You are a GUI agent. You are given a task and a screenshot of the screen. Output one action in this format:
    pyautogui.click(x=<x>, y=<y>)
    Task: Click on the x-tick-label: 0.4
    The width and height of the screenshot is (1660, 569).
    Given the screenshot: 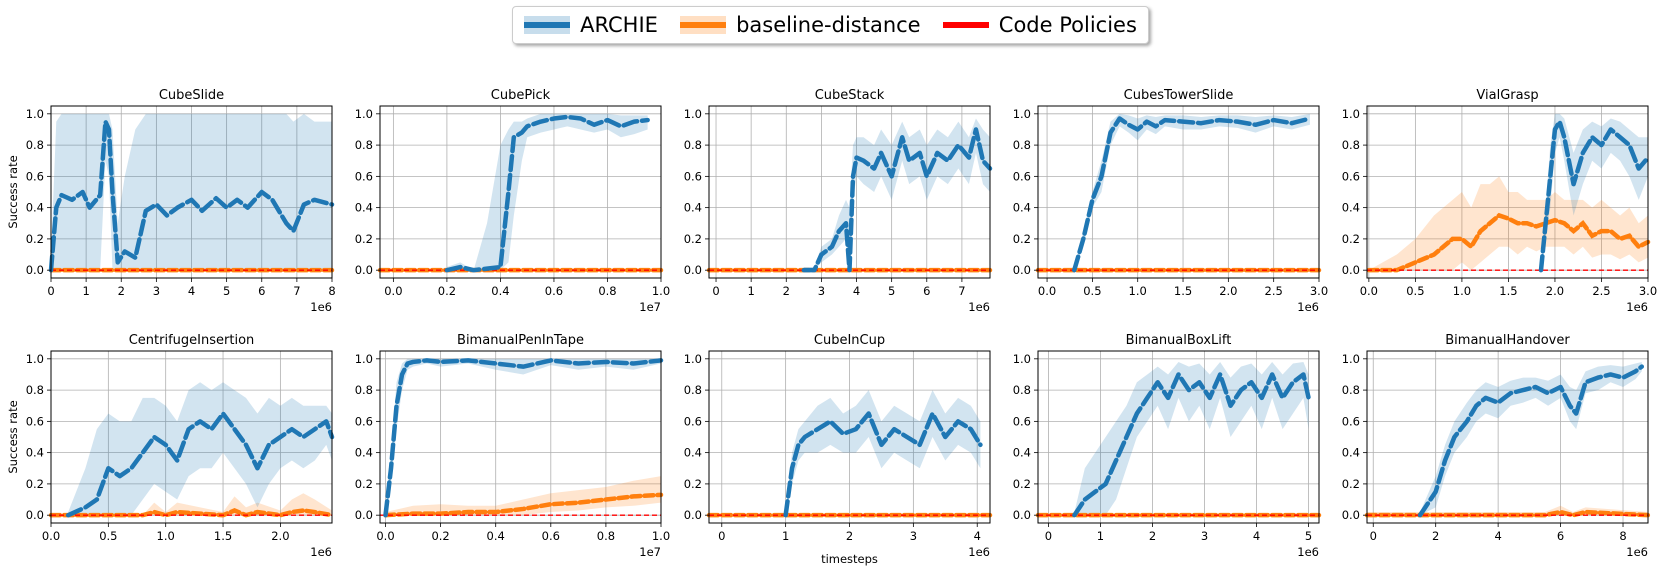 What is the action you would take?
    pyautogui.click(x=496, y=536)
    